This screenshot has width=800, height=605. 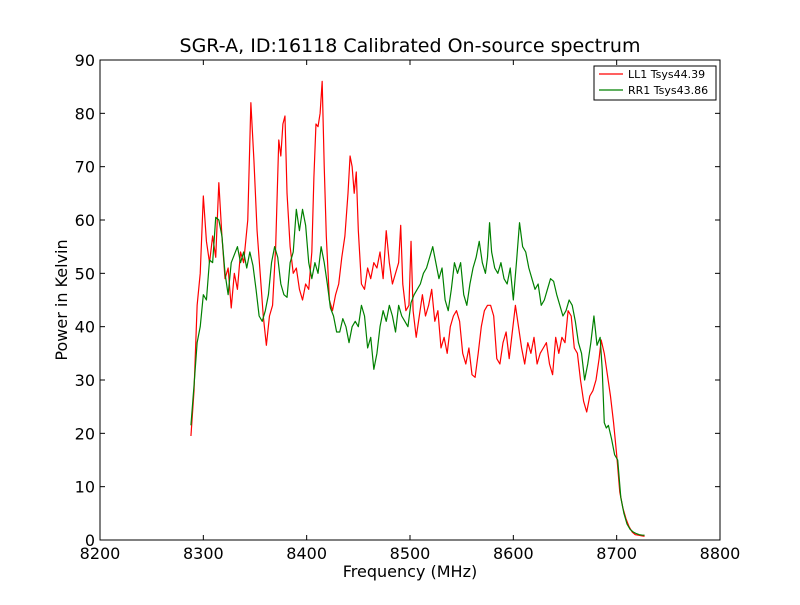 I want to click on x-tick-label: 8400, so click(x=306, y=553).